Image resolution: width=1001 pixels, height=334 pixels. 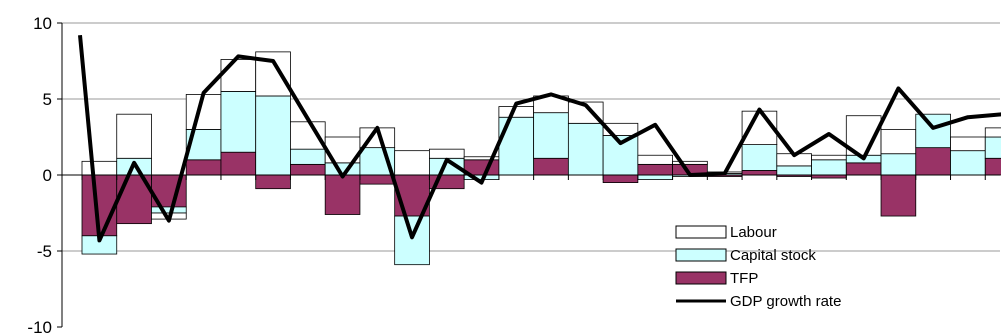 What do you see at coordinates (39, 174) in the screenshot?
I see `y-tick-labels: 10 5 0 -5 -10` at bounding box center [39, 174].